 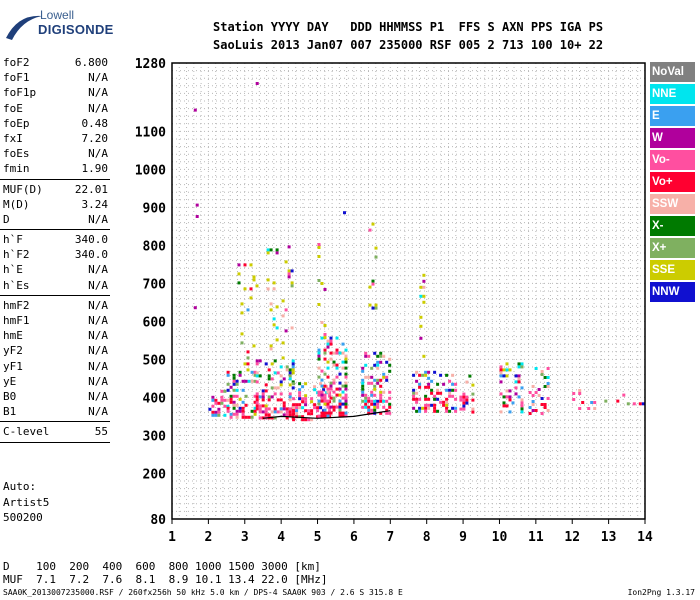 I want to click on param-row: hmF2 N/A, so click(x=56, y=305).